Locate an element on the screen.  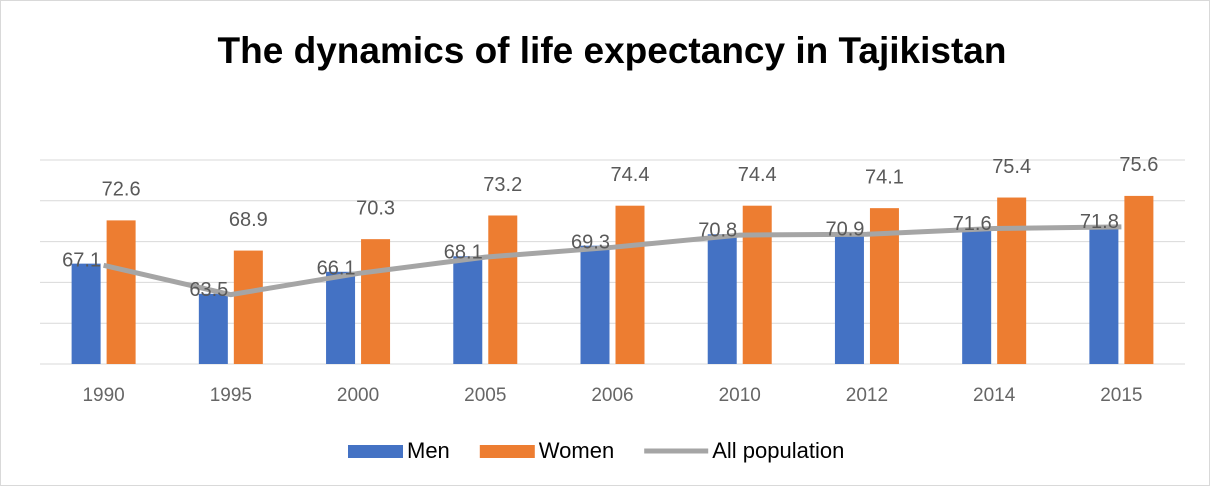
data-label: 74.1 is located at coordinates (884, 177).